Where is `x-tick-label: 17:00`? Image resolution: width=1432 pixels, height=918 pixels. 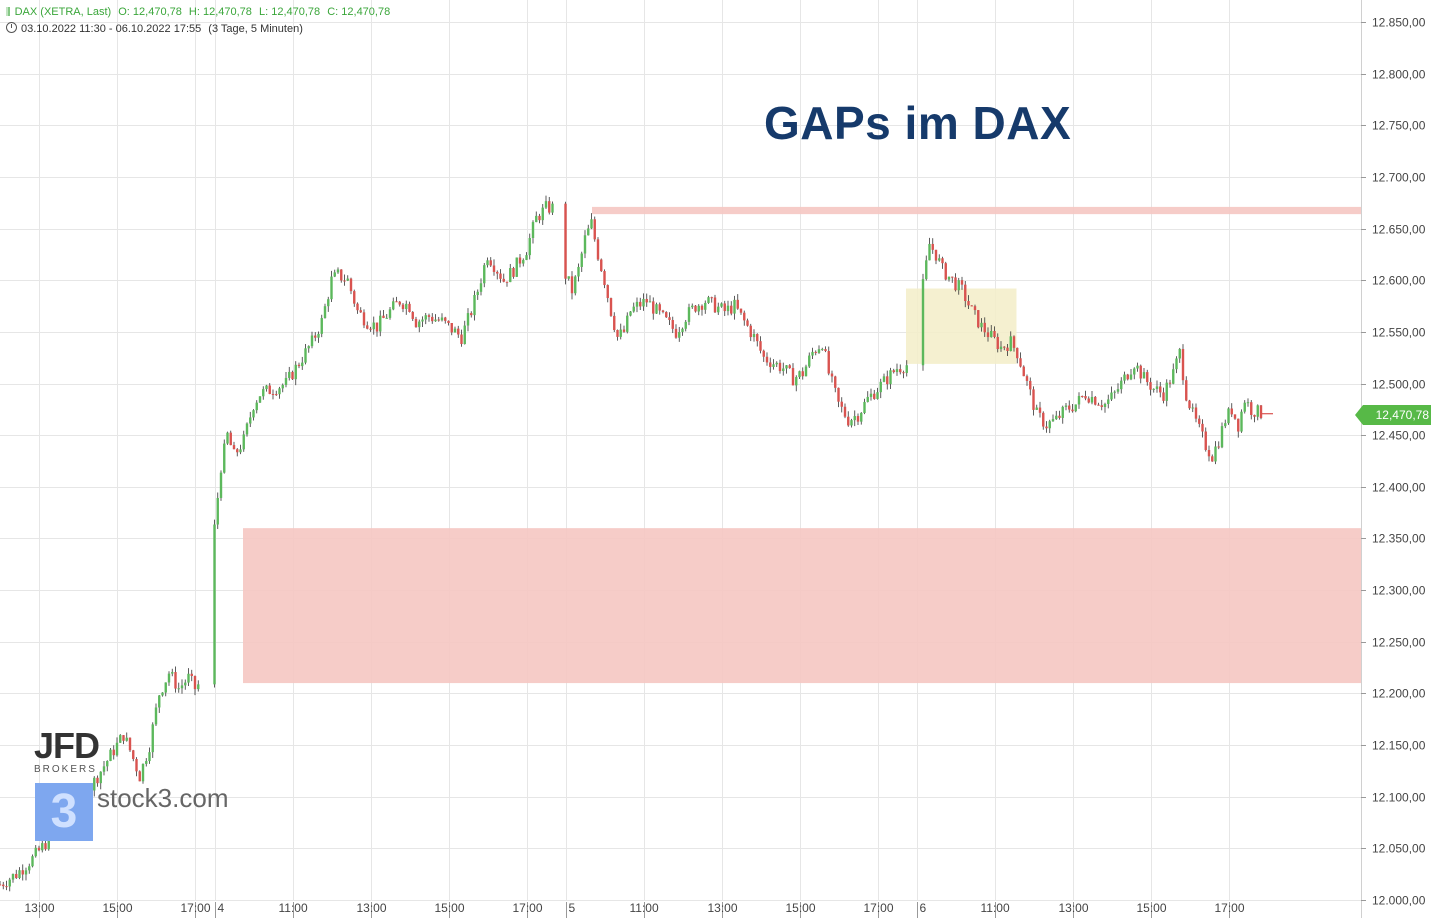
x-tick-label: 17:00 is located at coordinates (528, 908).